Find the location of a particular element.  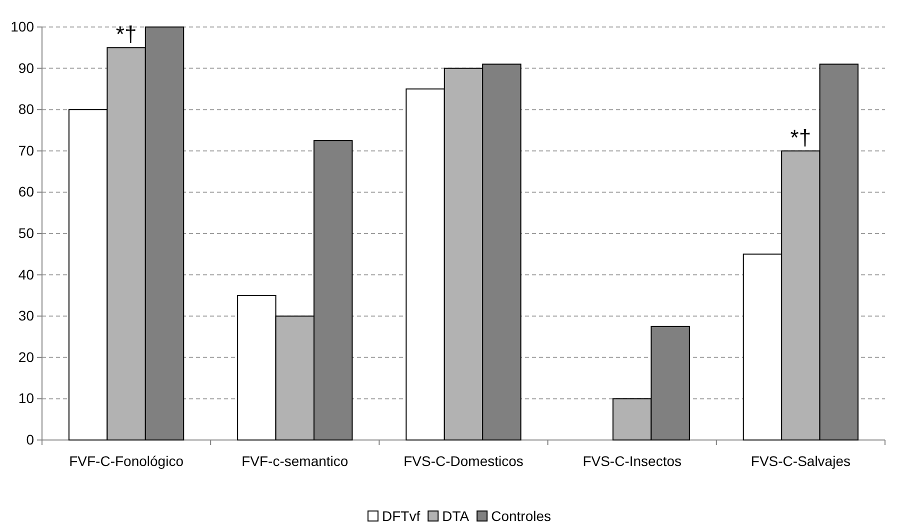

x-tick-label: FVS-C-Insectos is located at coordinates (632, 460).